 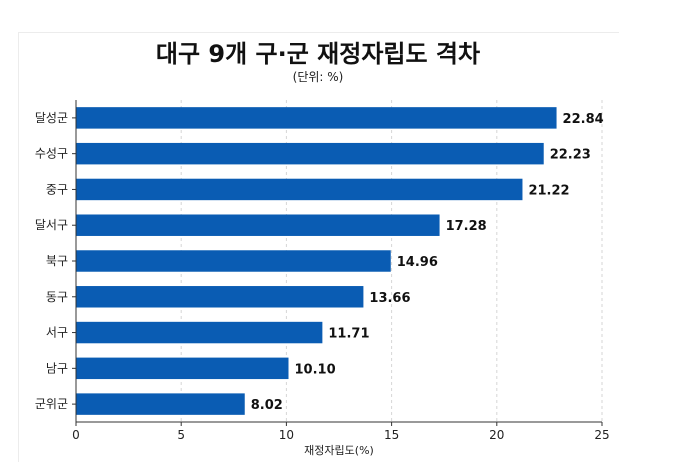 What do you see at coordinates (57, 261) in the screenshot?
I see `category-label: 북구` at bounding box center [57, 261].